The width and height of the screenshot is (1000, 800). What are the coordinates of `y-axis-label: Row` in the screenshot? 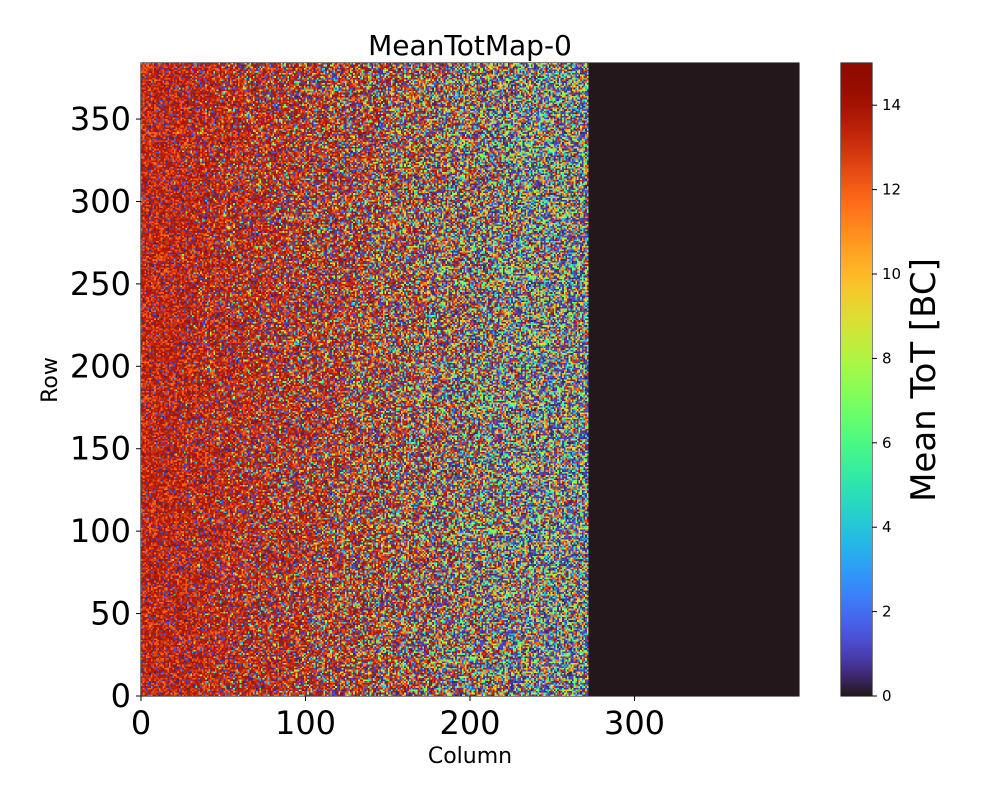 It's located at (50, 380).